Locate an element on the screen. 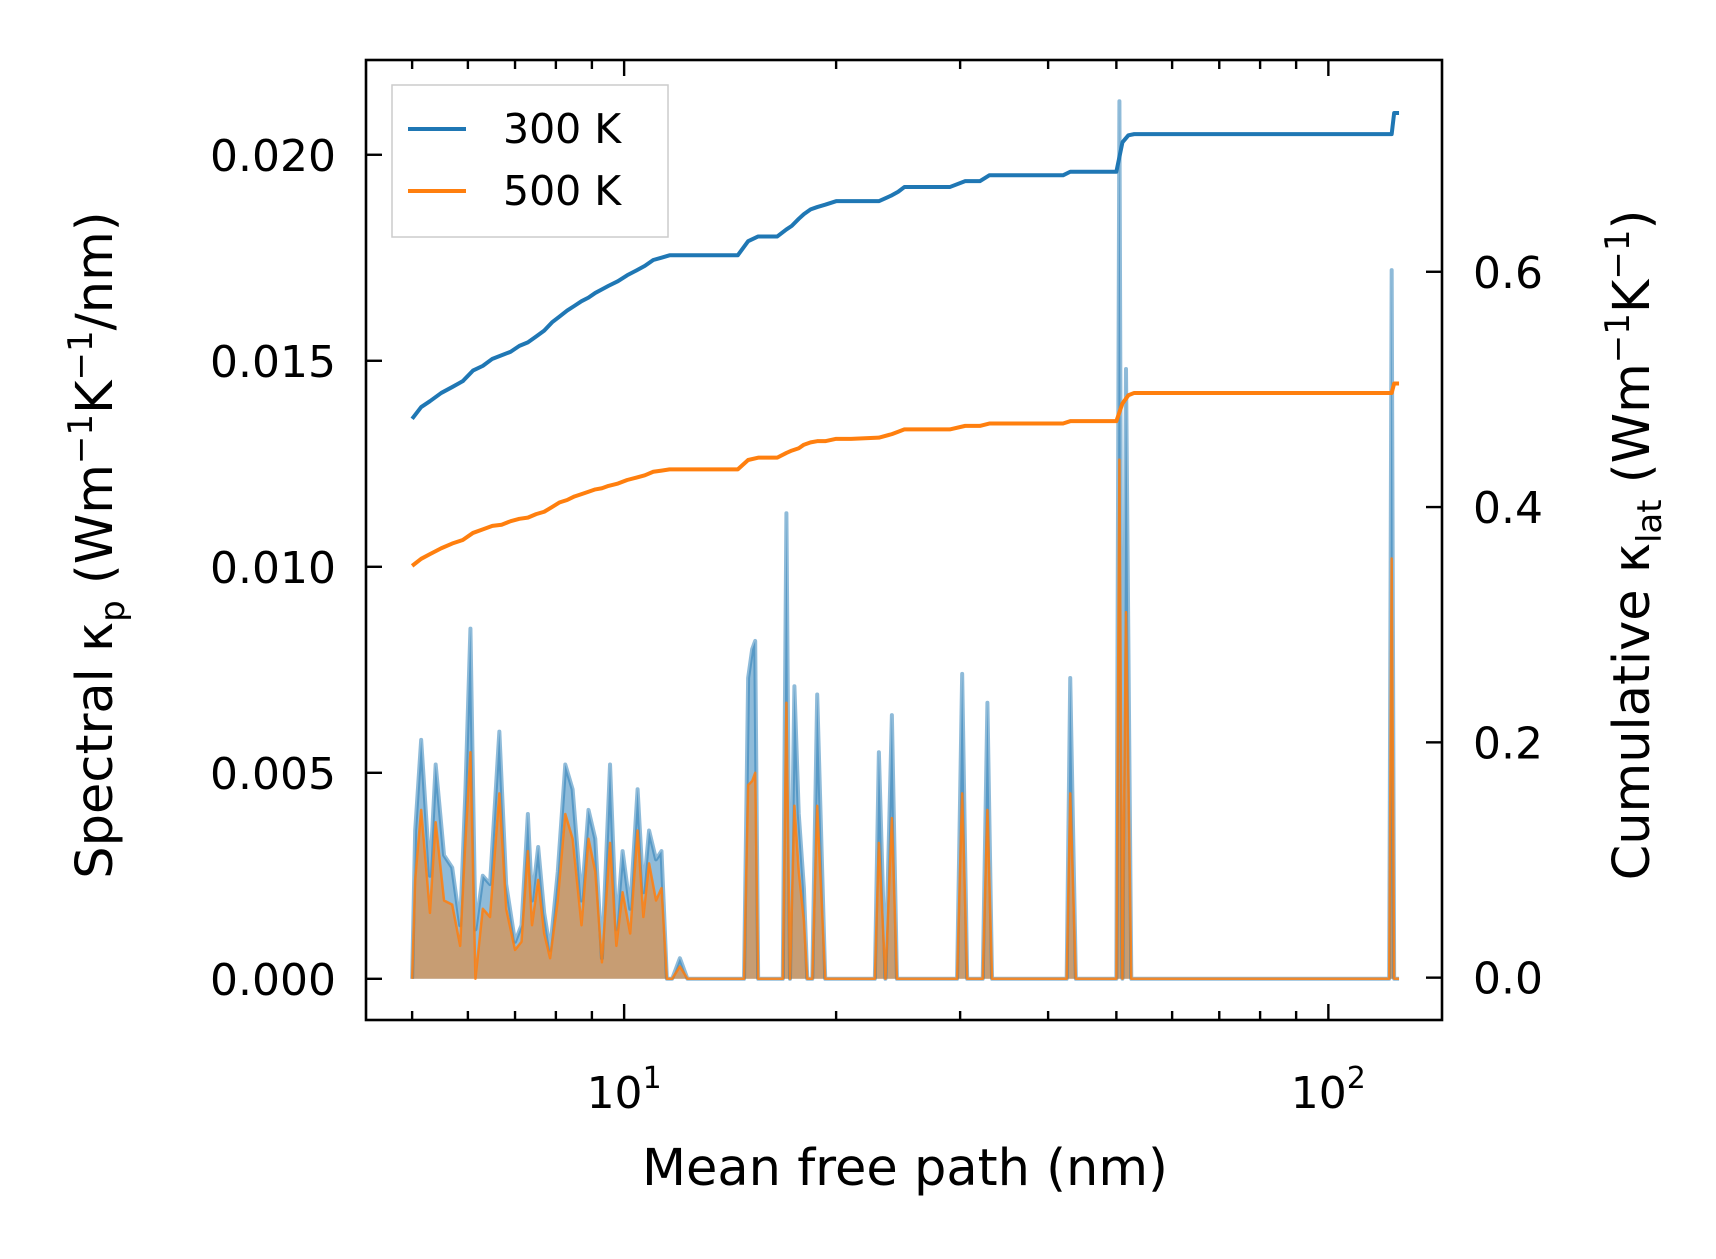 This screenshot has width=1716, height=1259. left-y-tick-label: 0.005 is located at coordinates (273, 774).